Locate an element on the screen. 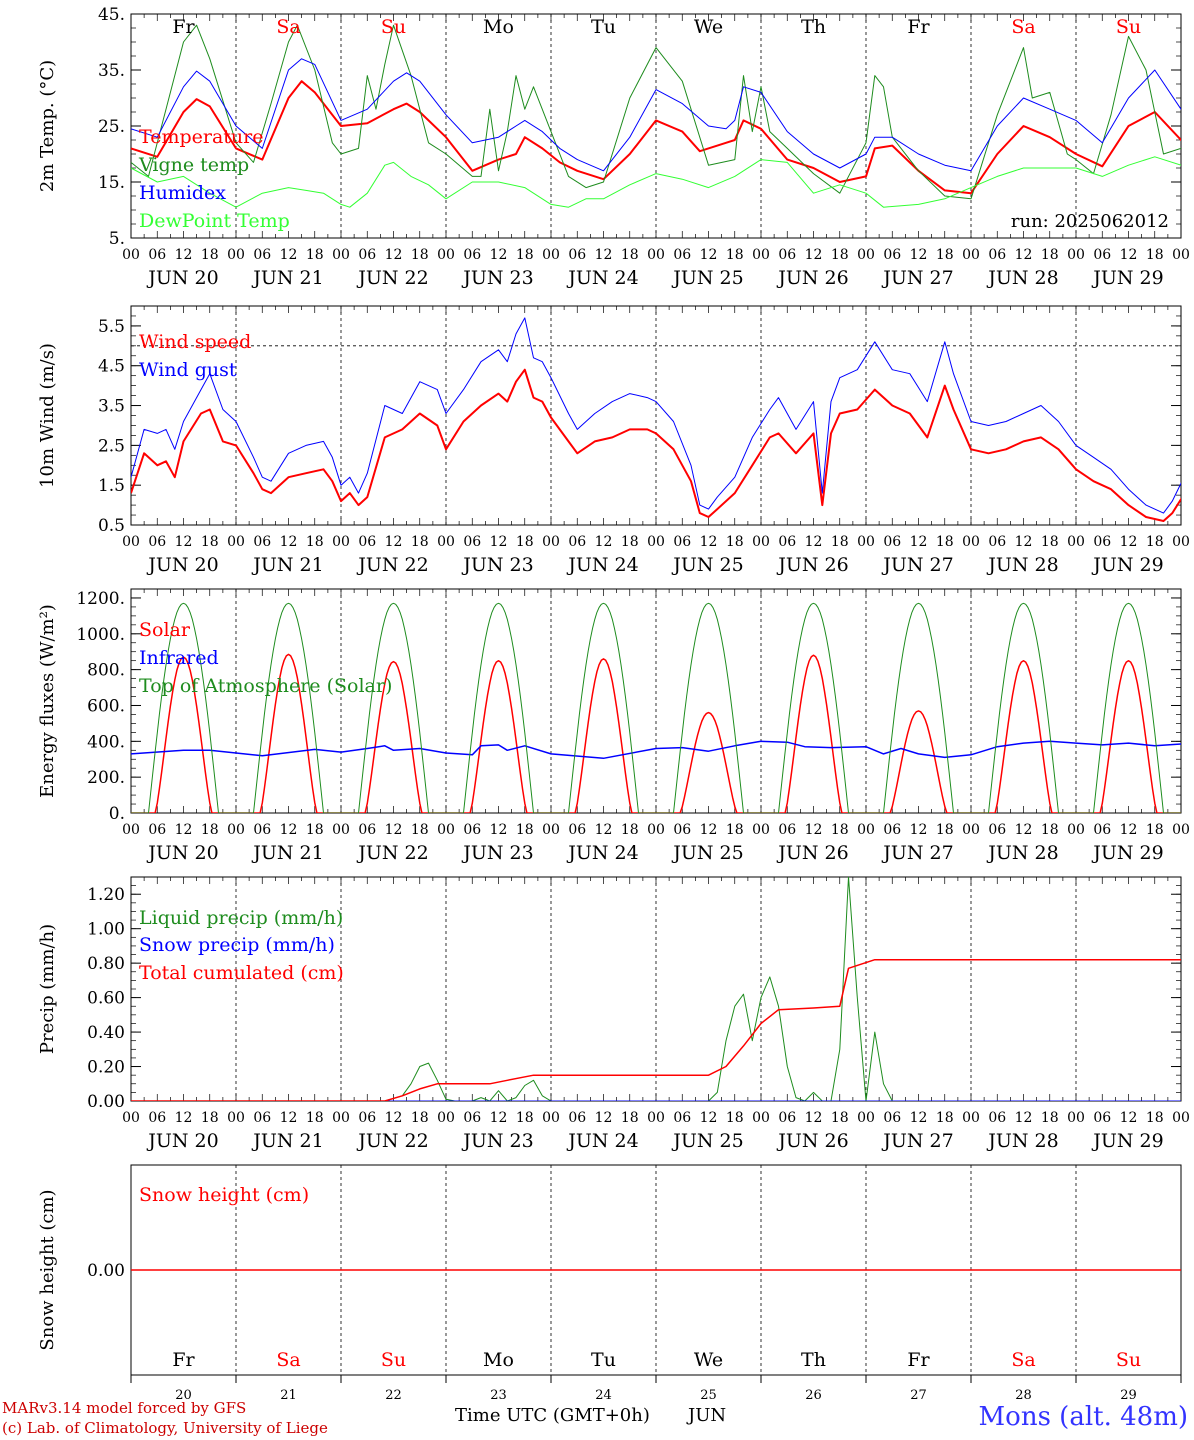  day-number: 28 is located at coordinates (1023, 1395).